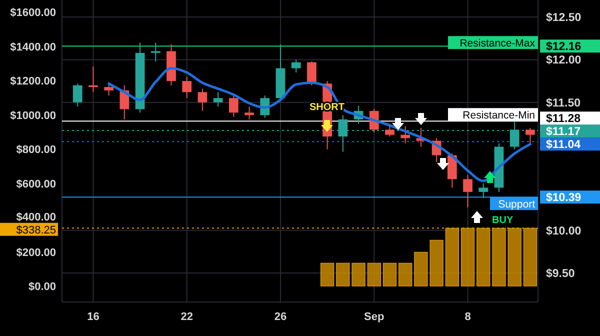  Describe the element at coordinates (563, 103) in the screenshot. I see `y2-tick-label: $11.50` at that location.